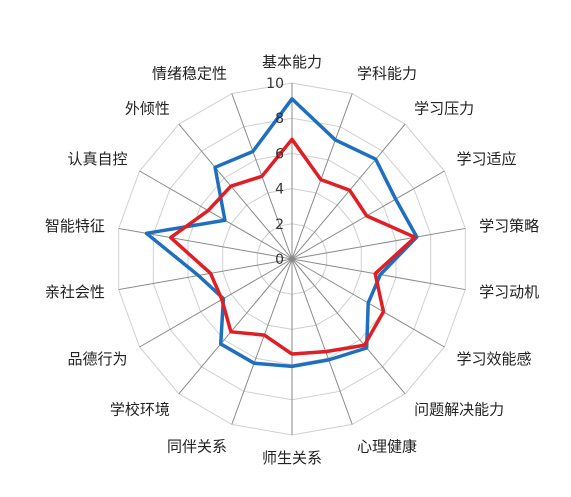 The height and width of the screenshot is (497, 571). Describe the element at coordinates (444, 108) in the screenshot. I see `axis-label: 学习压力` at that location.